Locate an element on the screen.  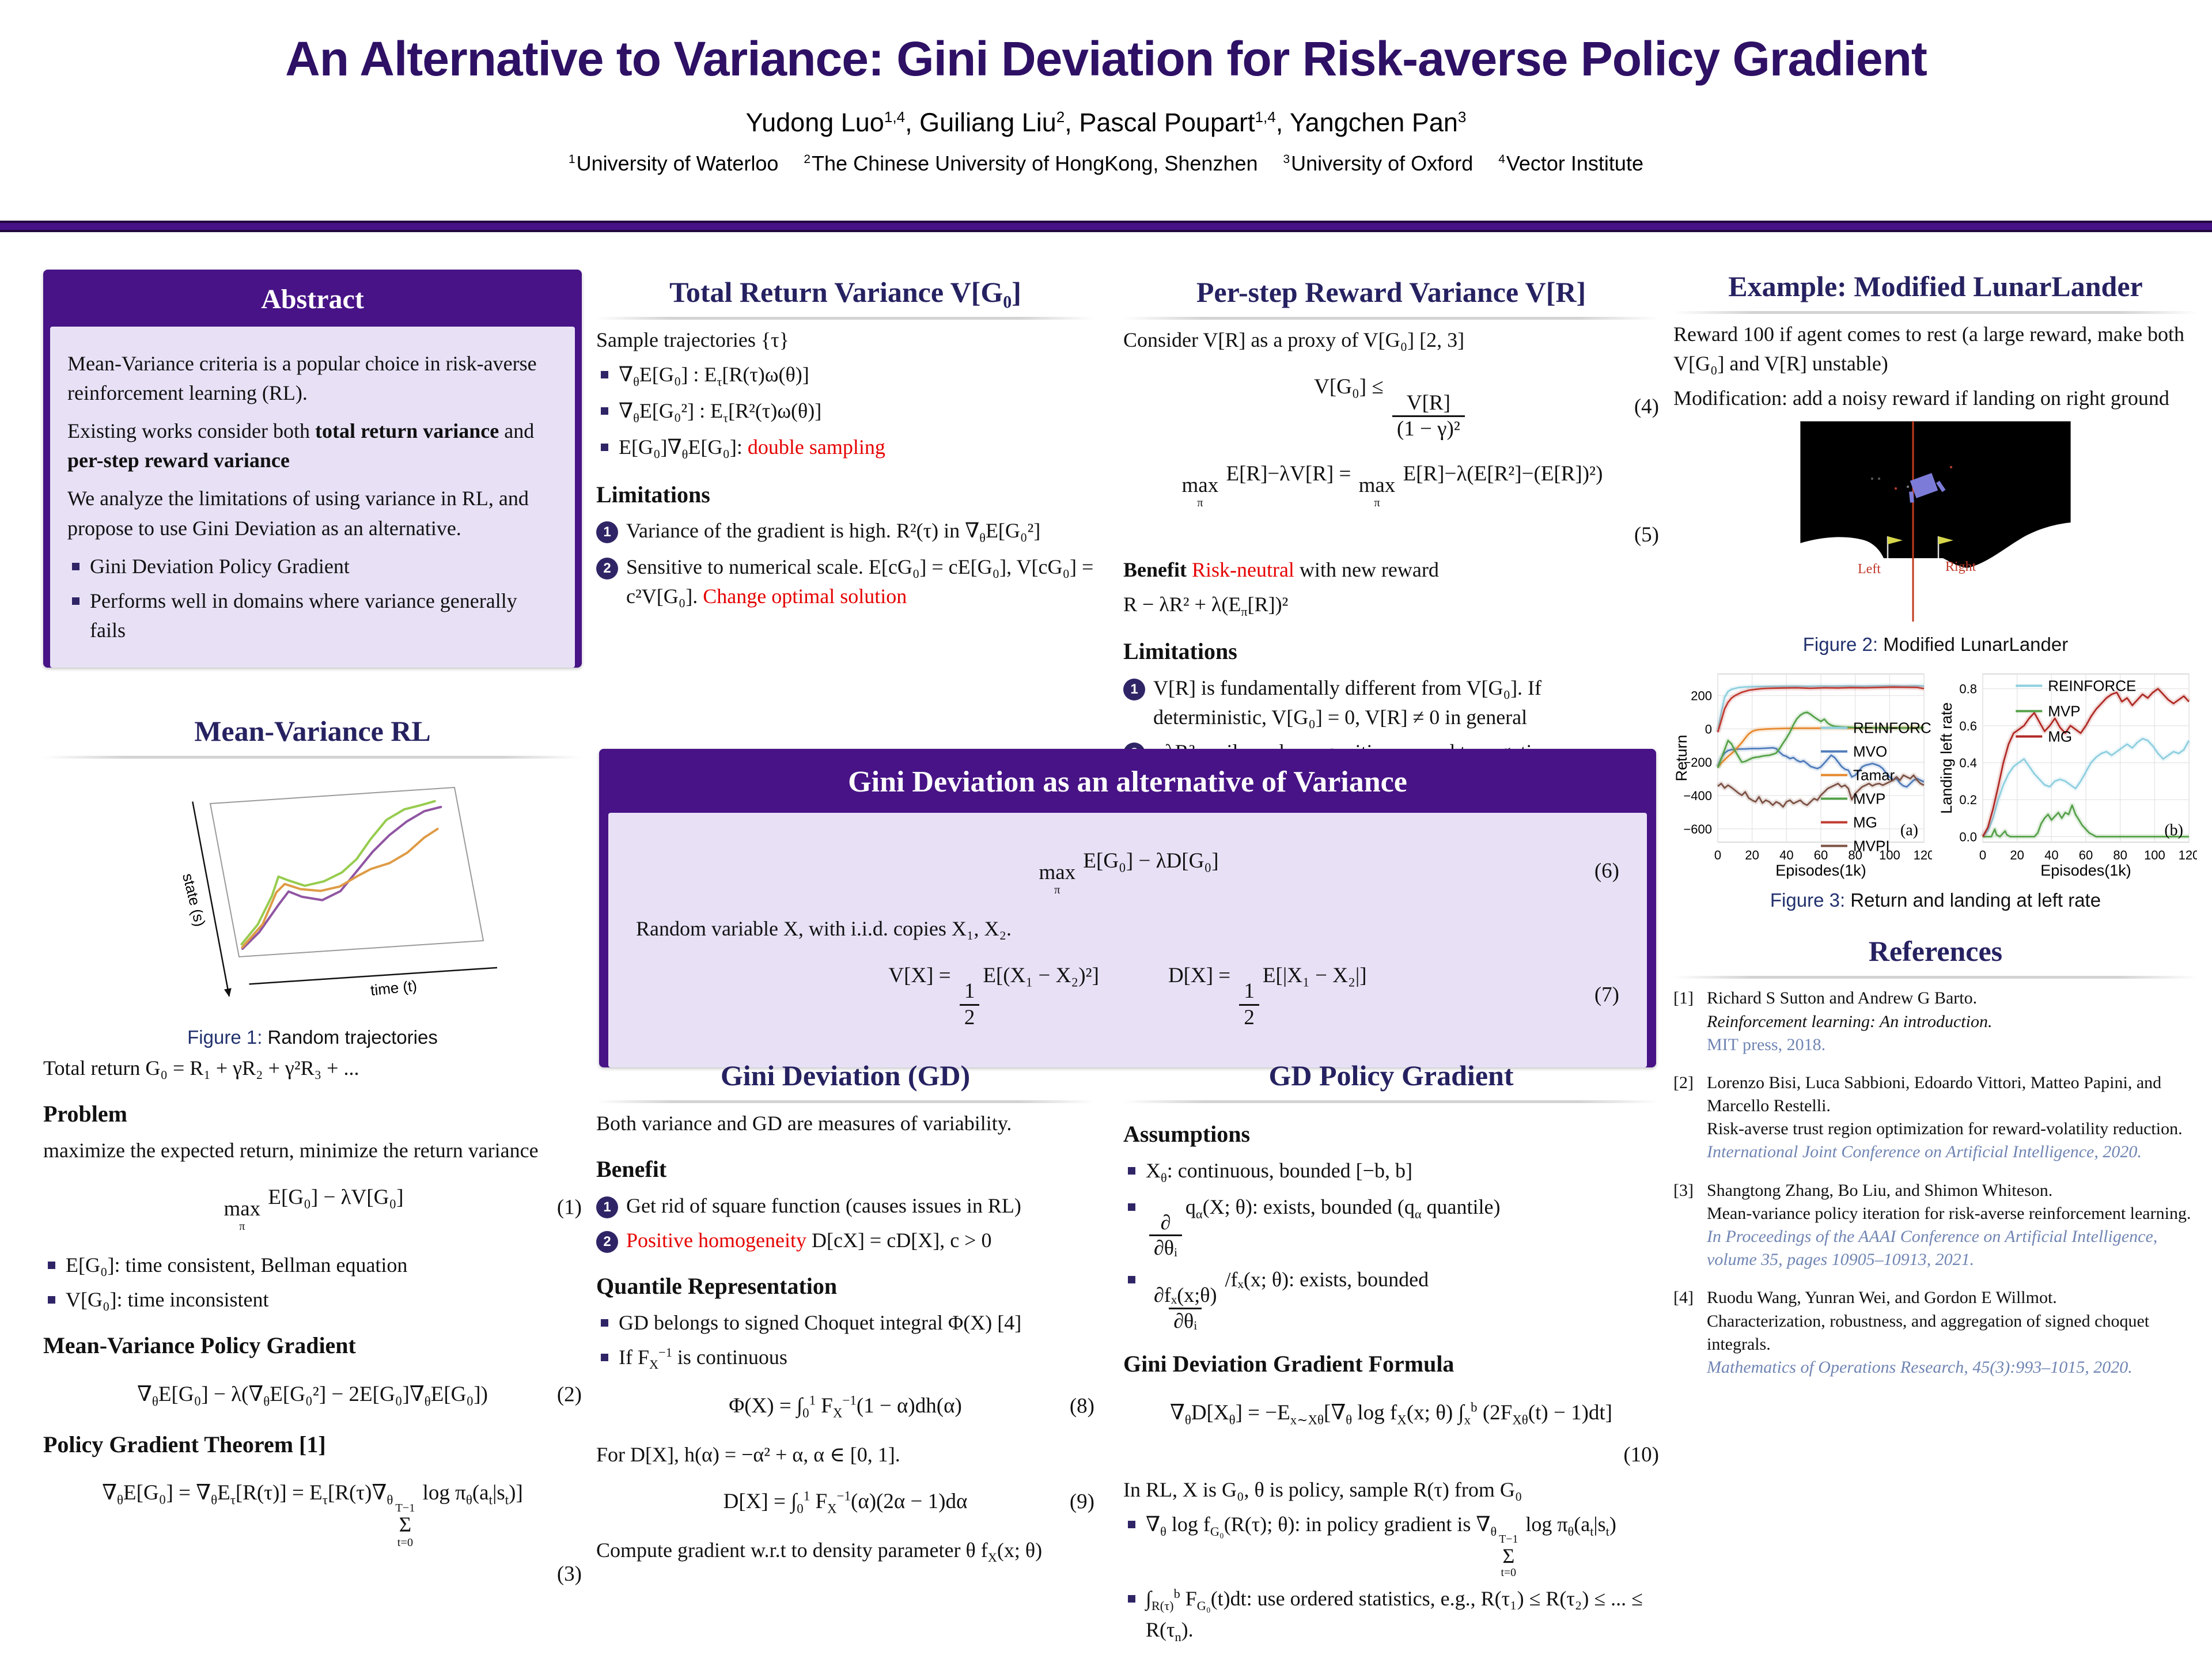
highlight-red-text: Risk-neutral is located at coordinates (1242, 569).